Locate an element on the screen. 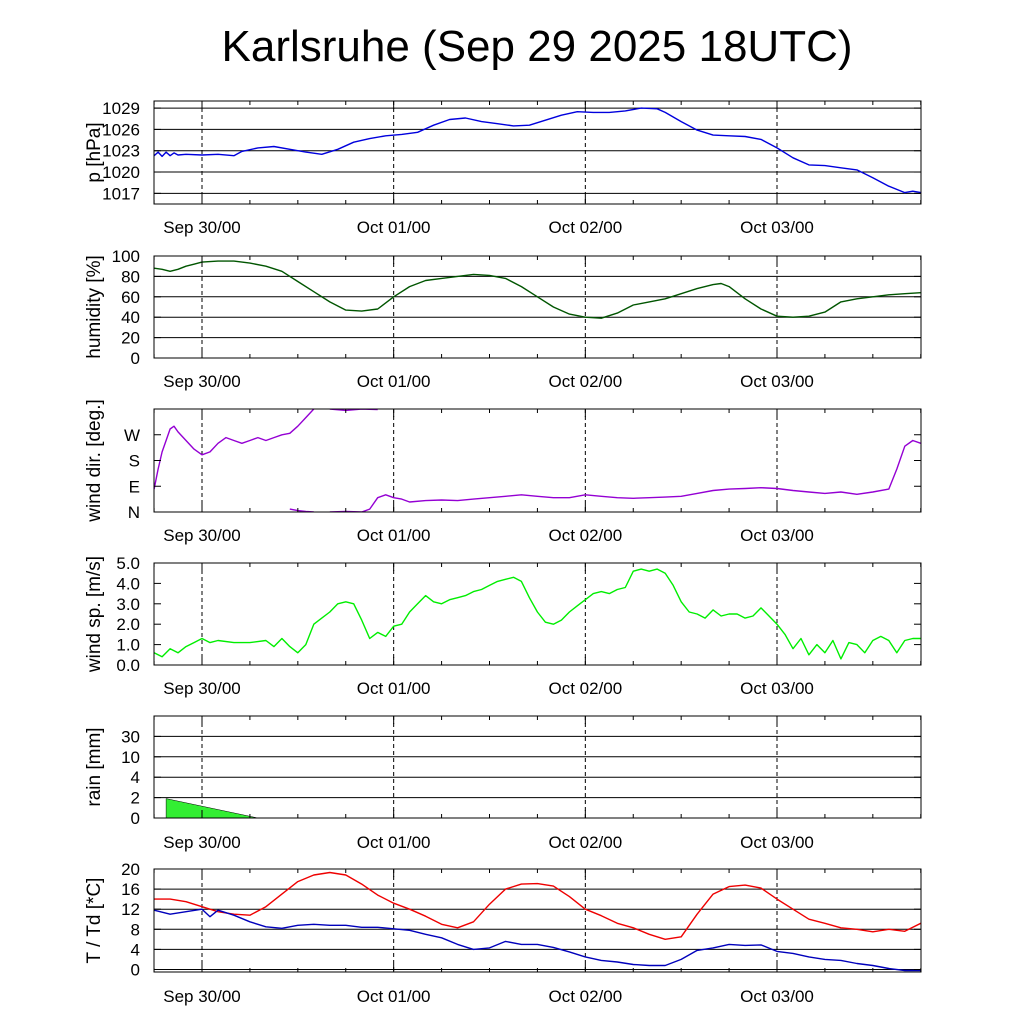  y-axis-label: T / Td [*C] is located at coordinates (94, 921).